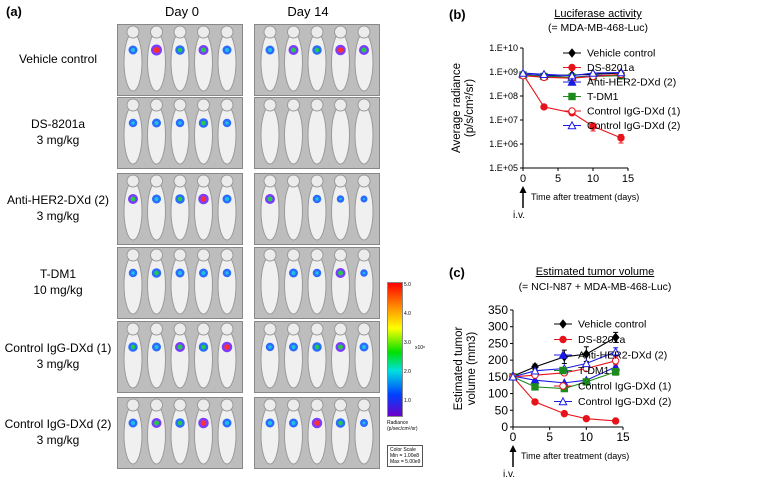 Image resolution: width=761 pixels, height=487 pixels. What do you see at coordinates (503, 72) in the screenshot?
I see `y-tick-label: 1.E+09` at bounding box center [503, 72].